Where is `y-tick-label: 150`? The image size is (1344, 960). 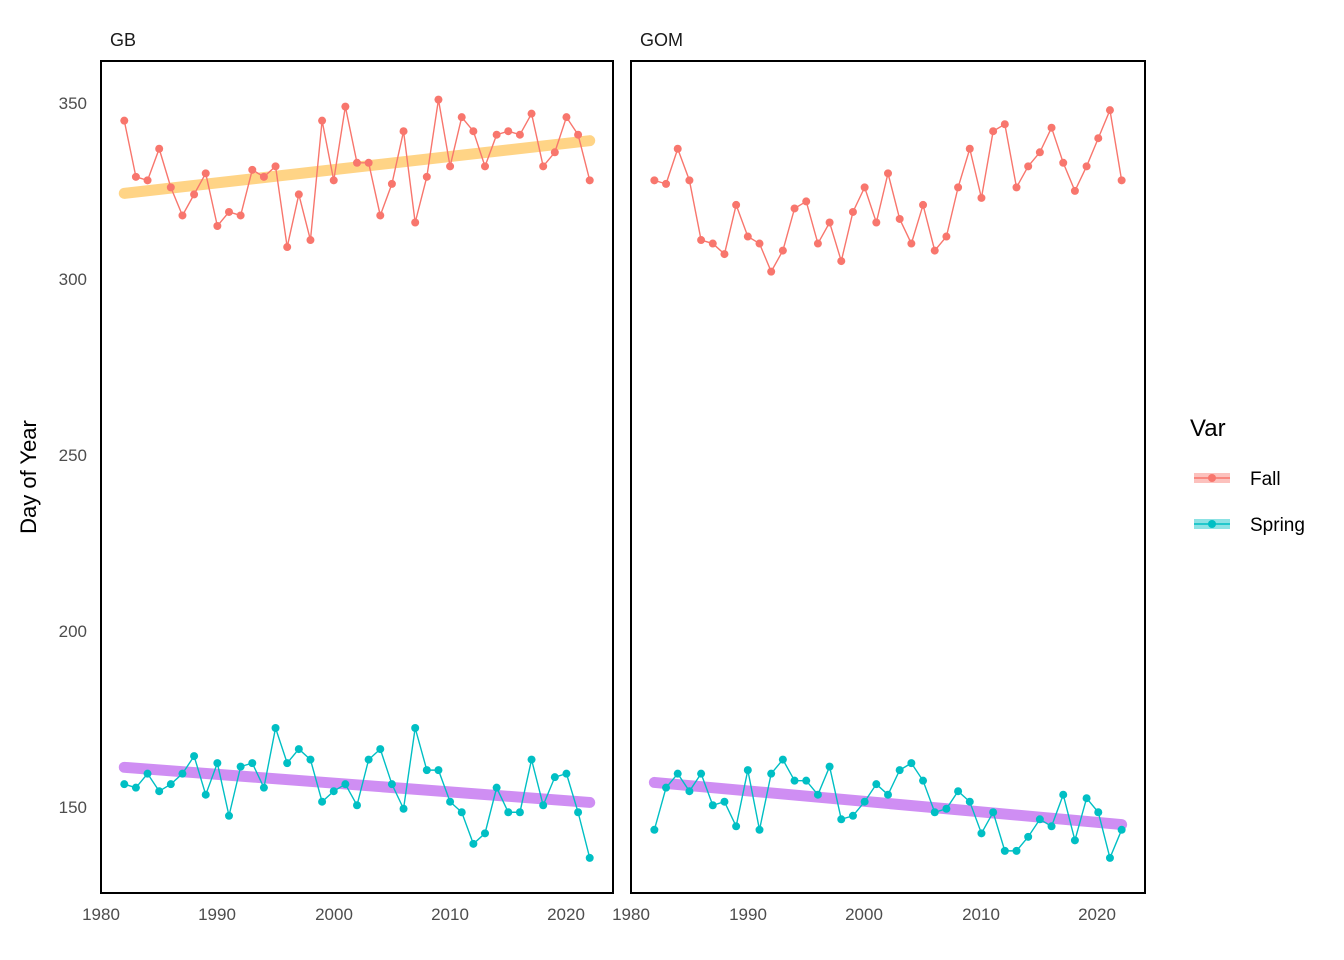
y-tick-label: 150 is located at coordinates (73, 807).